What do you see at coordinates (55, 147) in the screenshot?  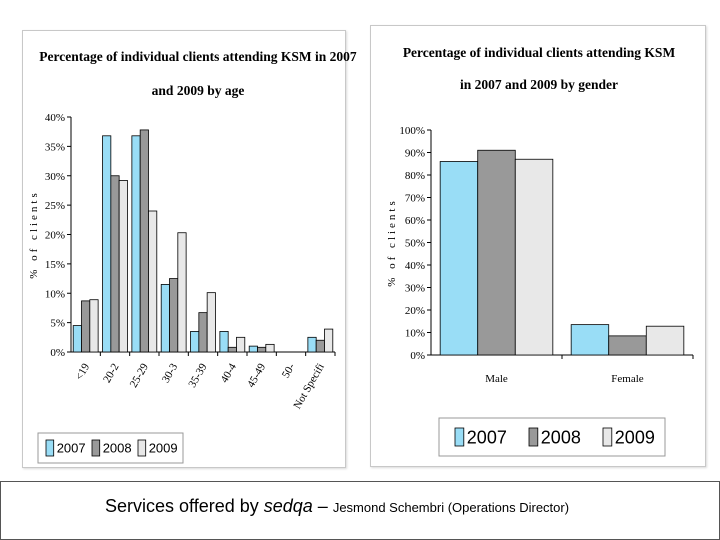 I see `y-tick-label: 35%` at bounding box center [55, 147].